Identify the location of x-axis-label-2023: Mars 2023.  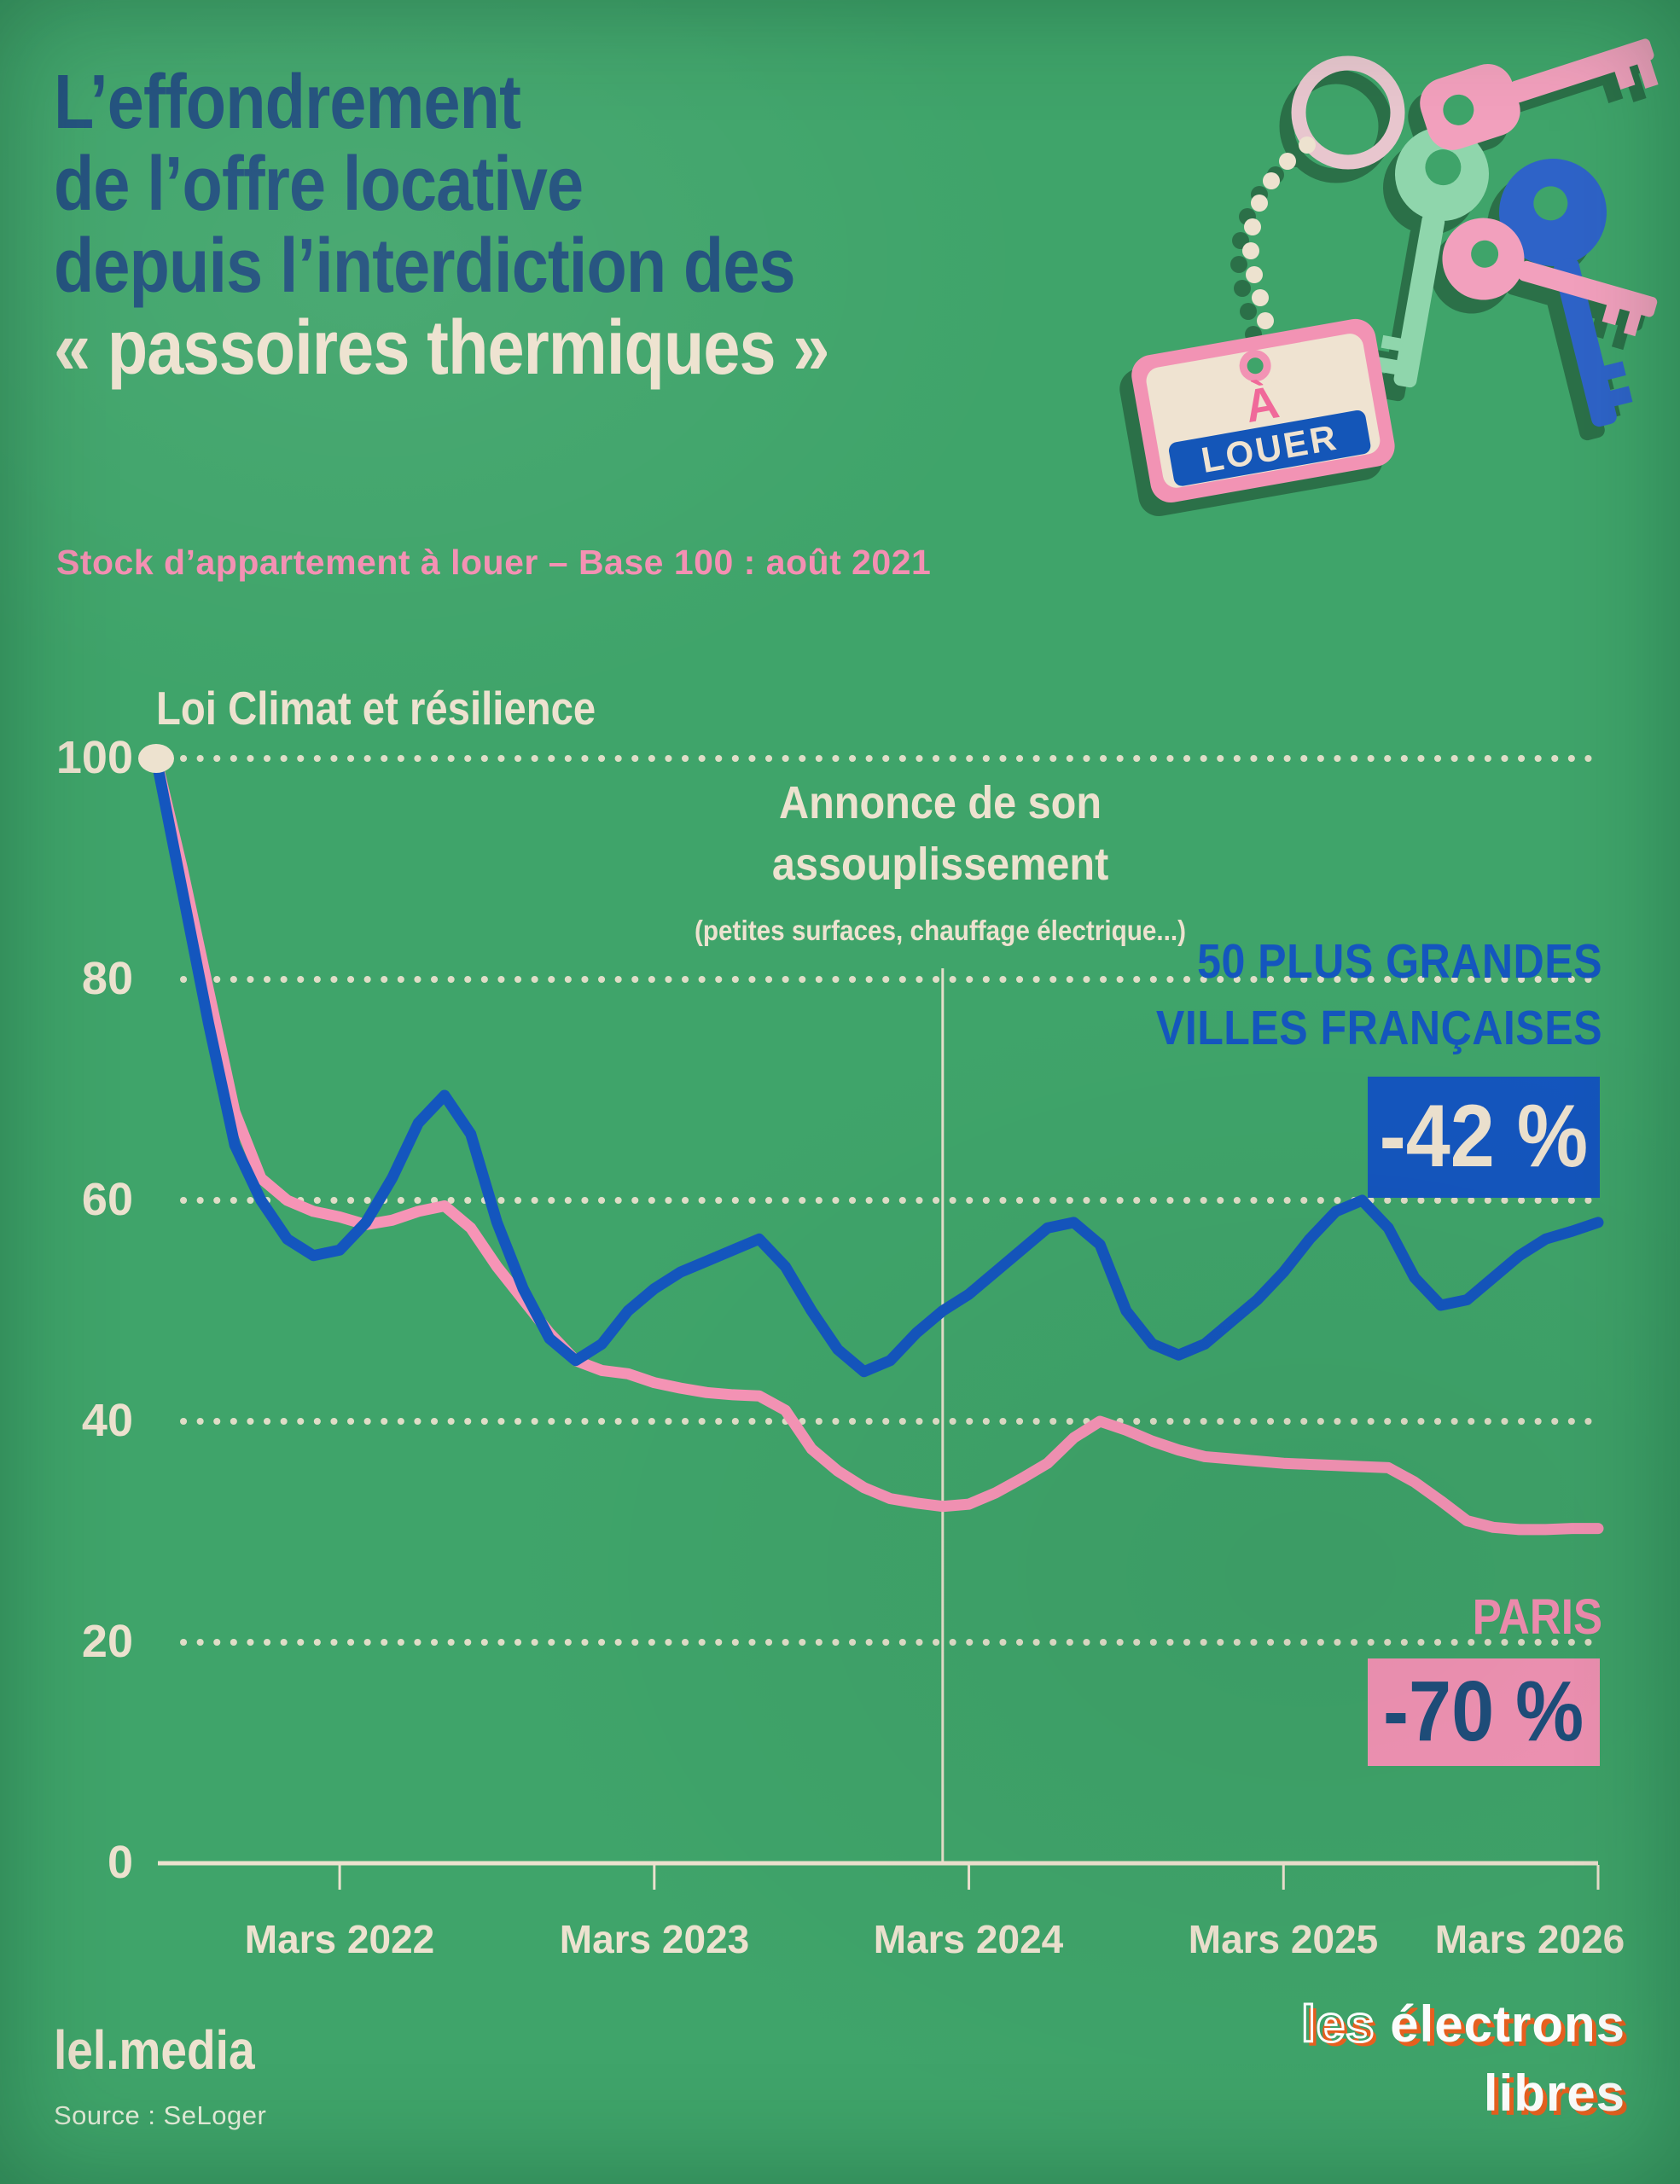
(655, 1939).